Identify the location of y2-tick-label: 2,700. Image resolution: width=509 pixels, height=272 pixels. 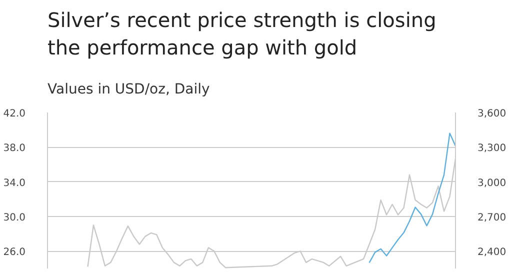
(492, 218).